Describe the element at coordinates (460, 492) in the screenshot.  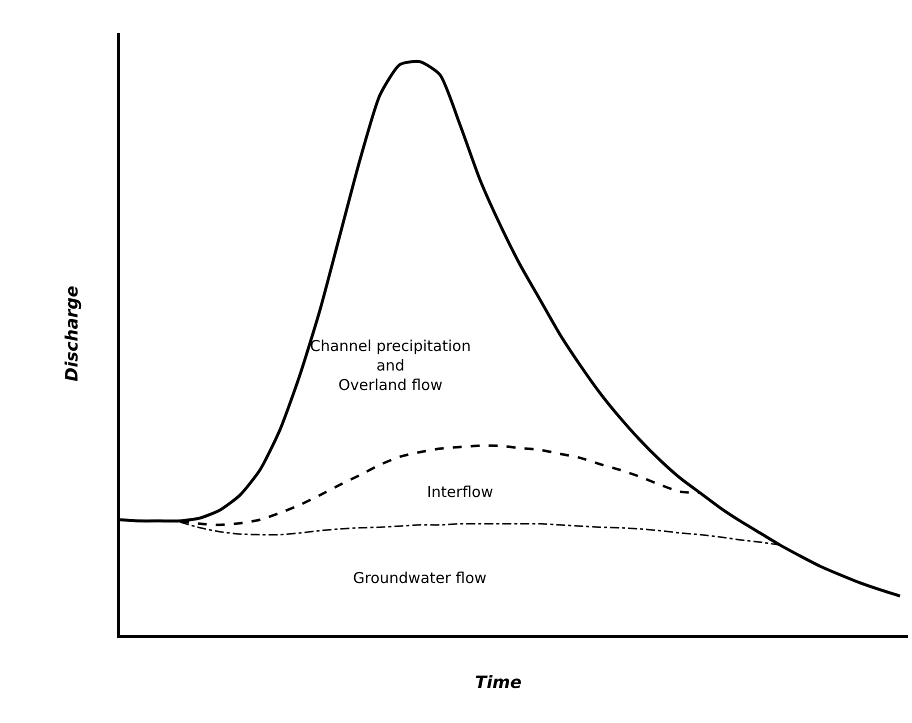
I see `annotation: Interflow` at that location.